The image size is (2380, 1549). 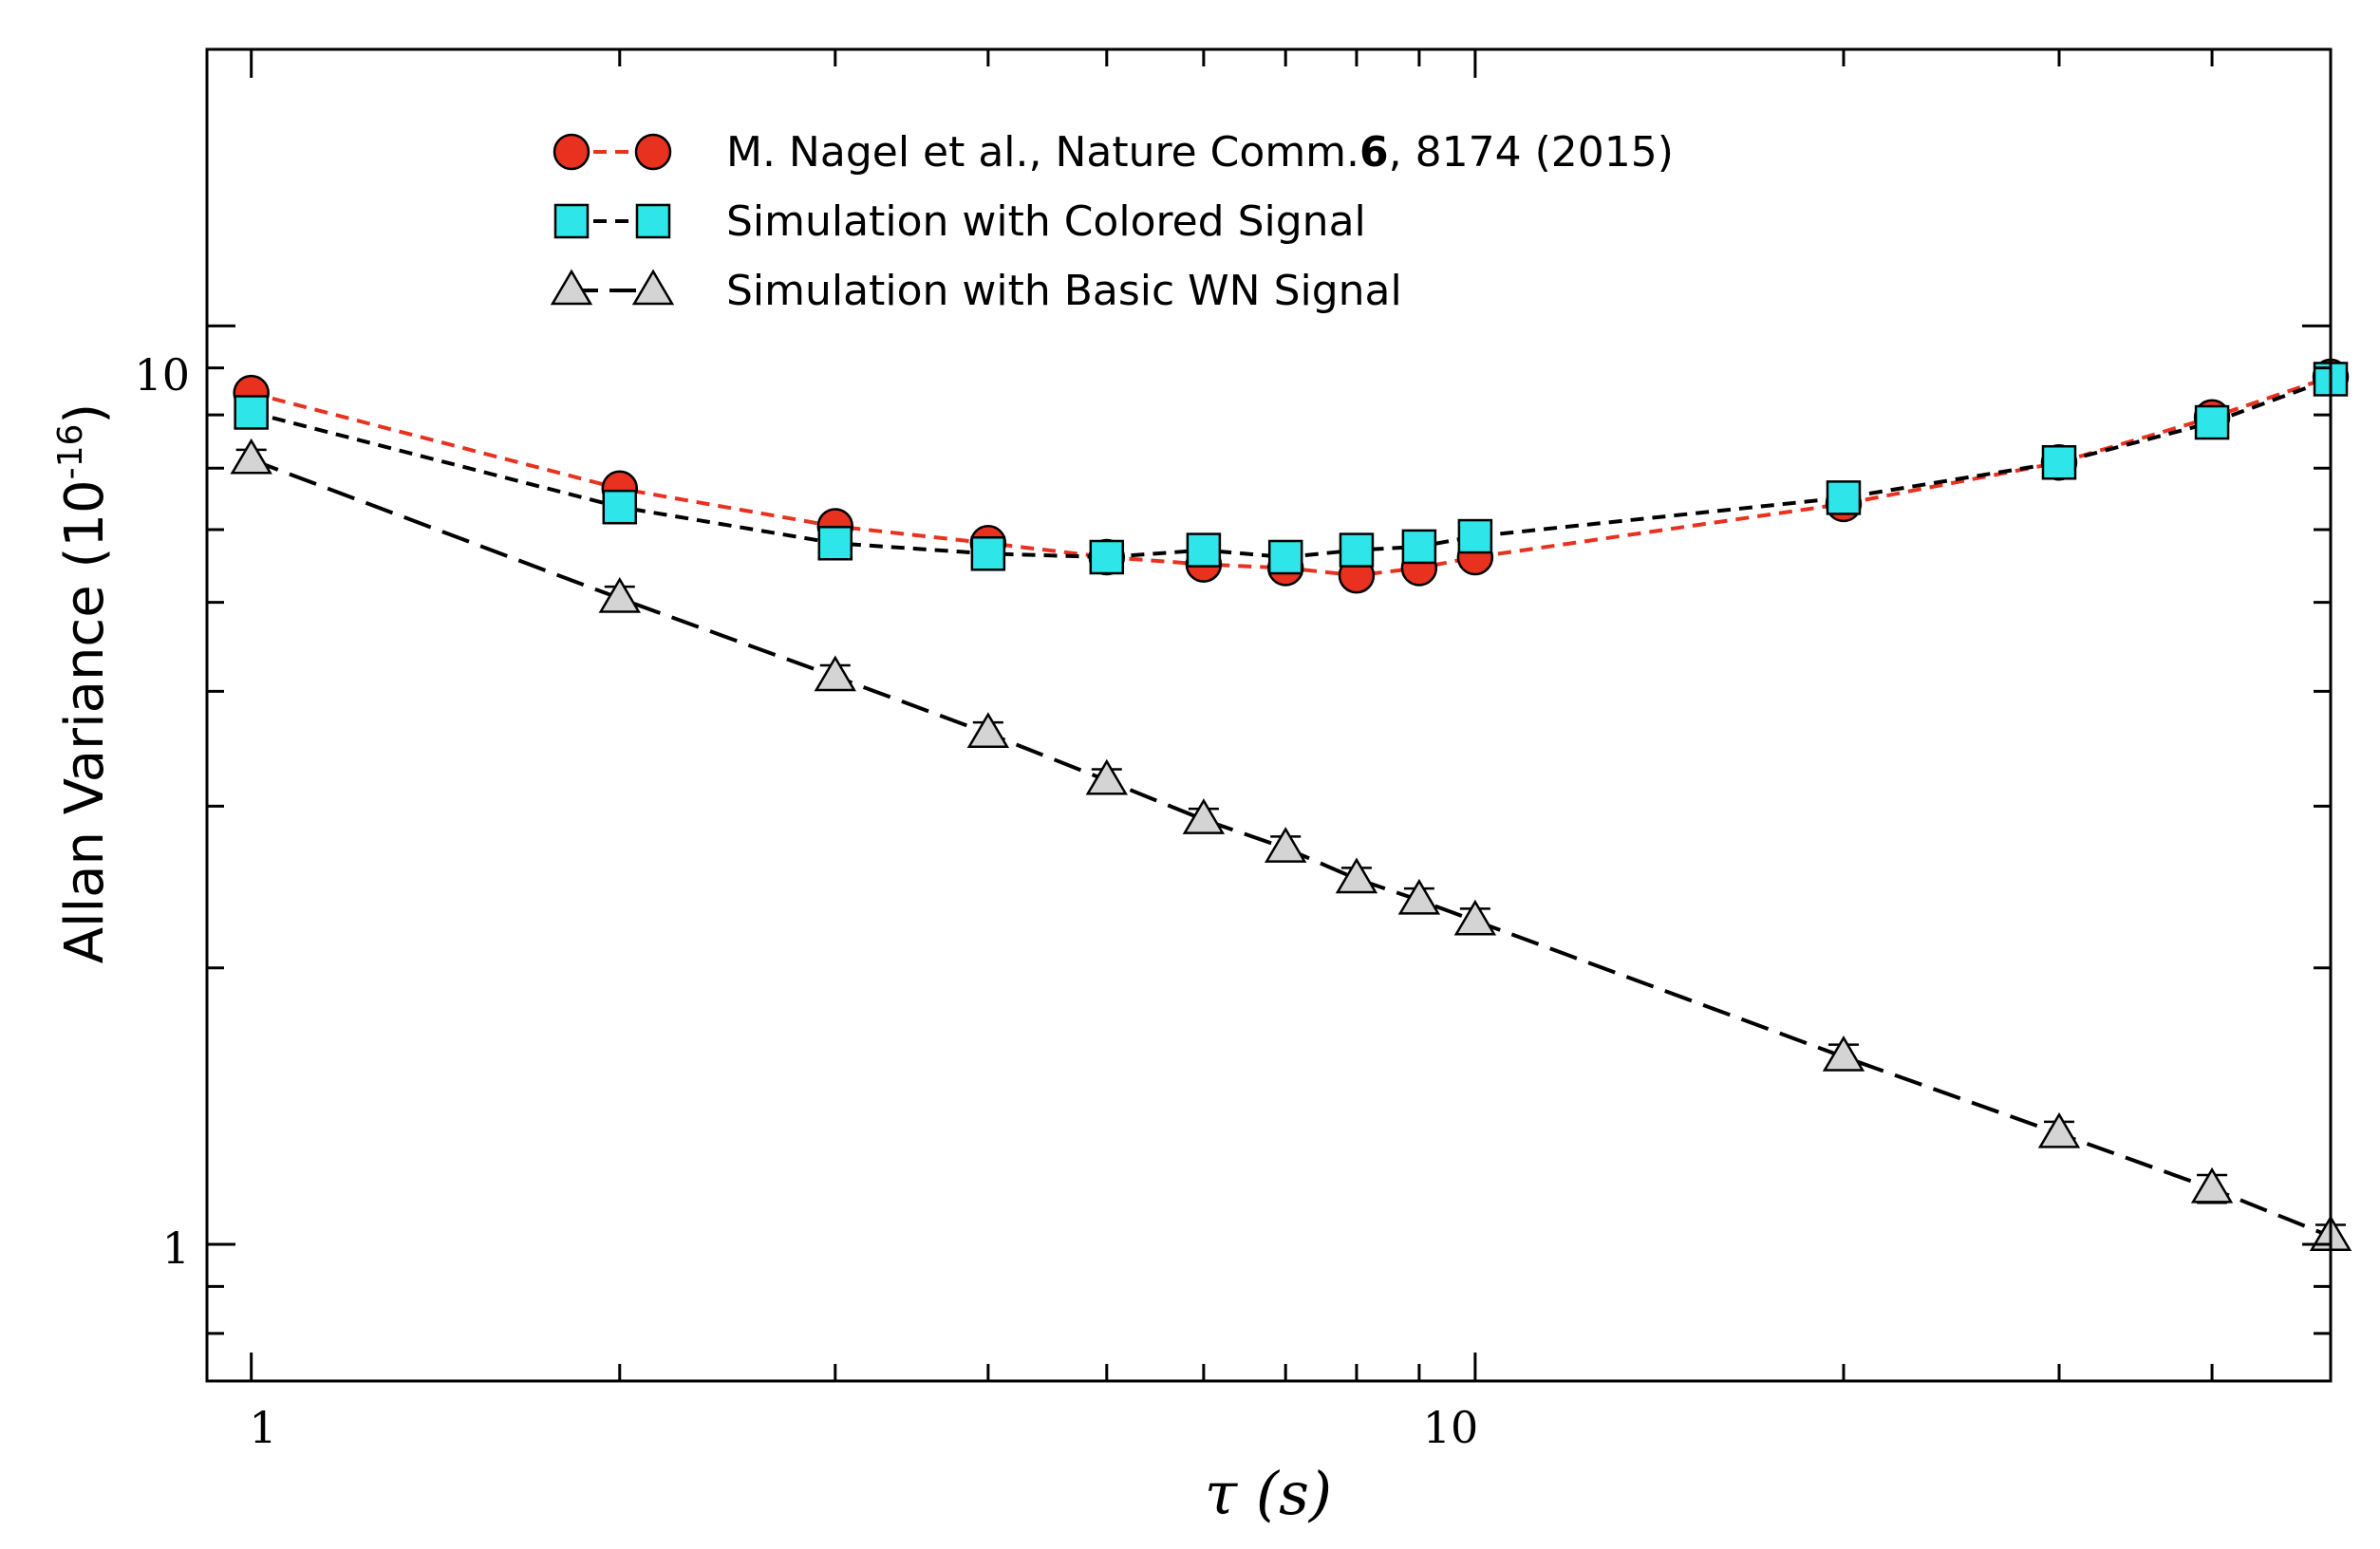 I want to click on legend-label-colored: Simulation with Colored Signal, so click(x=1046, y=221).